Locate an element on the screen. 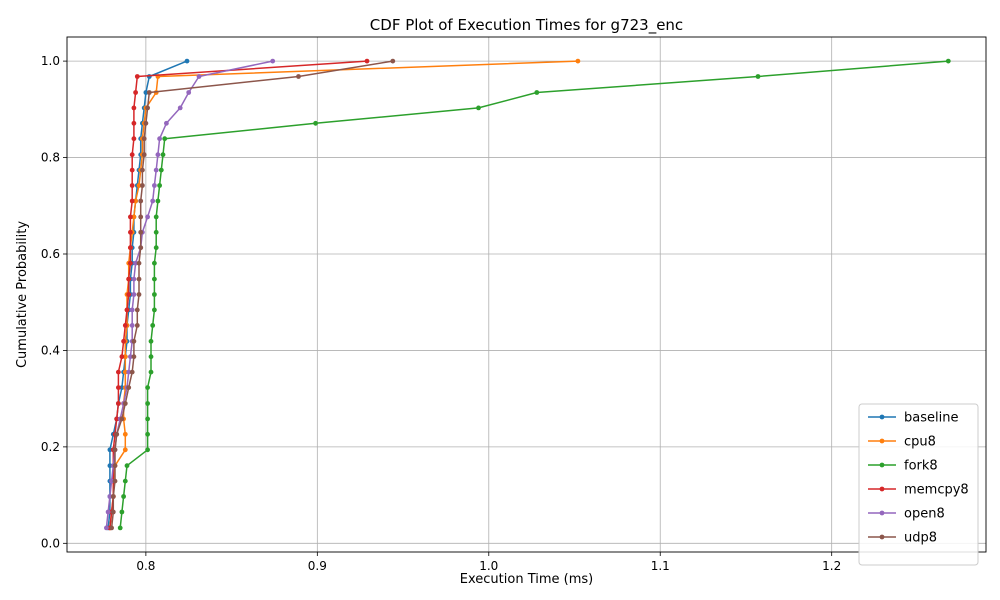 This screenshot has width=1000, height=600. legend-label: memcpy8 is located at coordinates (936, 490).